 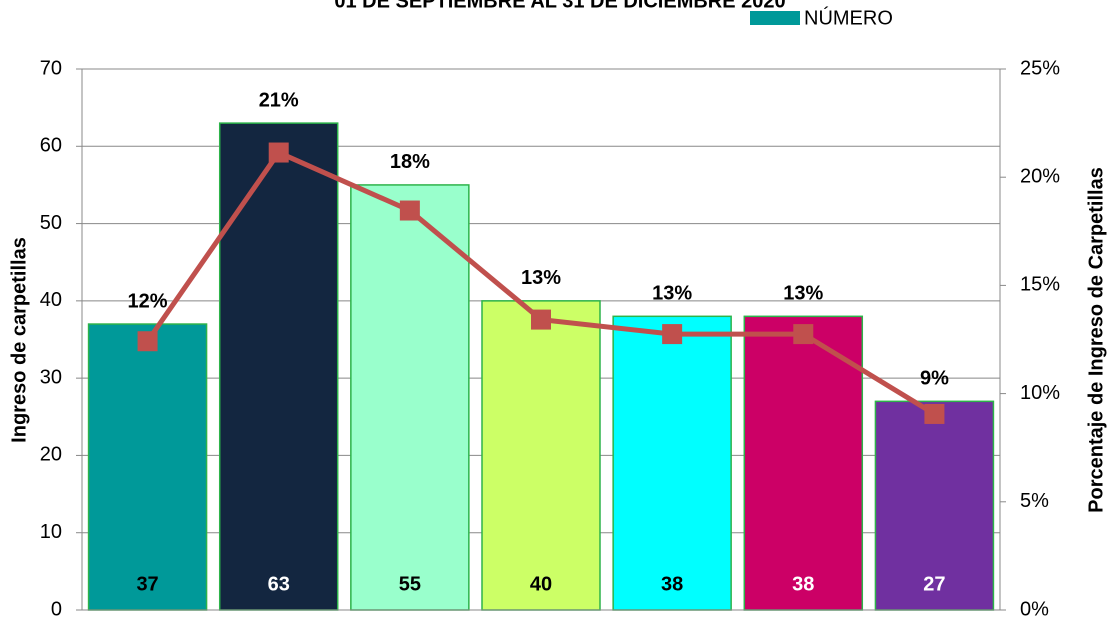 What do you see at coordinates (19, 340) in the screenshot?
I see `y-axis-label: Ingreso de carpetillas` at bounding box center [19, 340].